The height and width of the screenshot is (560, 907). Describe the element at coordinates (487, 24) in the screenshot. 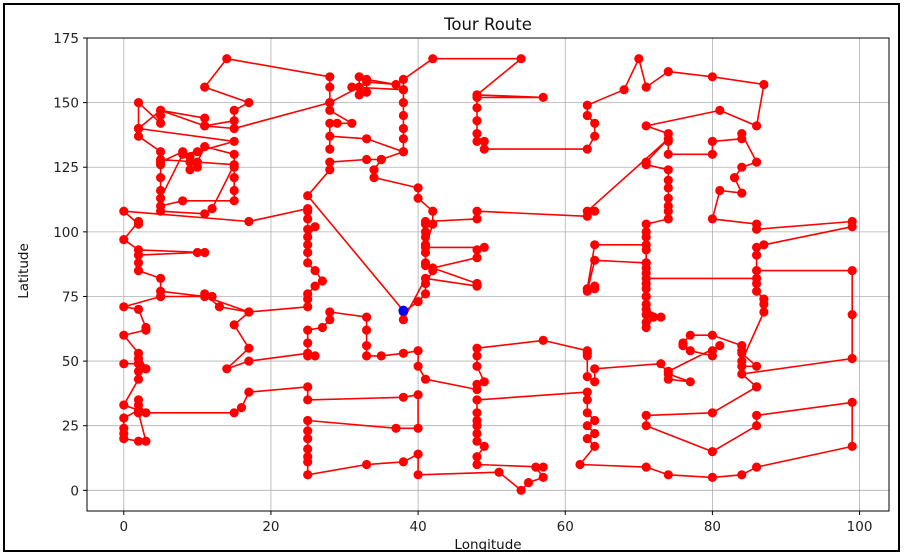

I see `chart-title: Tour Route` at that location.